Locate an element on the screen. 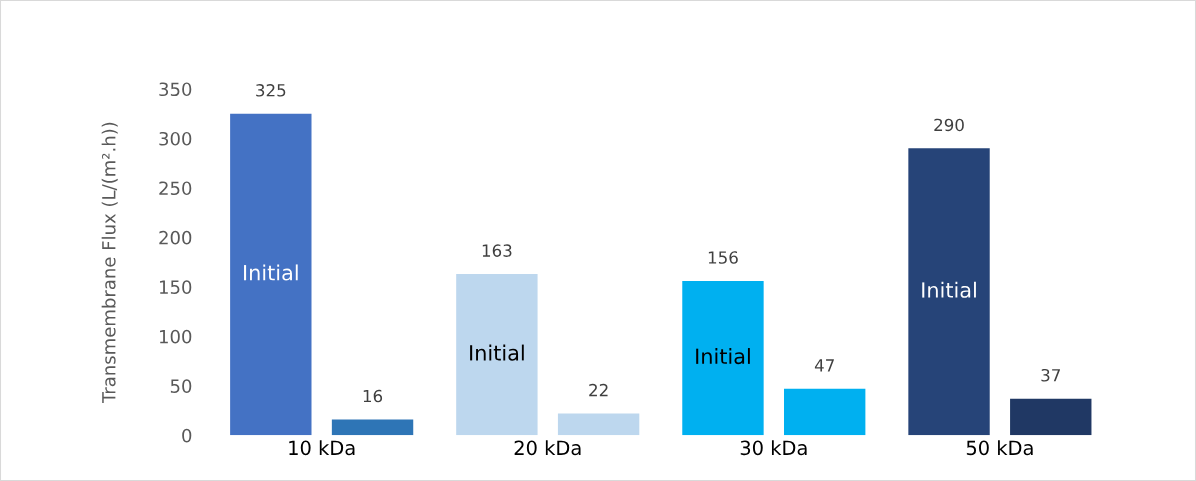  data-label: 290 is located at coordinates (949, 125).